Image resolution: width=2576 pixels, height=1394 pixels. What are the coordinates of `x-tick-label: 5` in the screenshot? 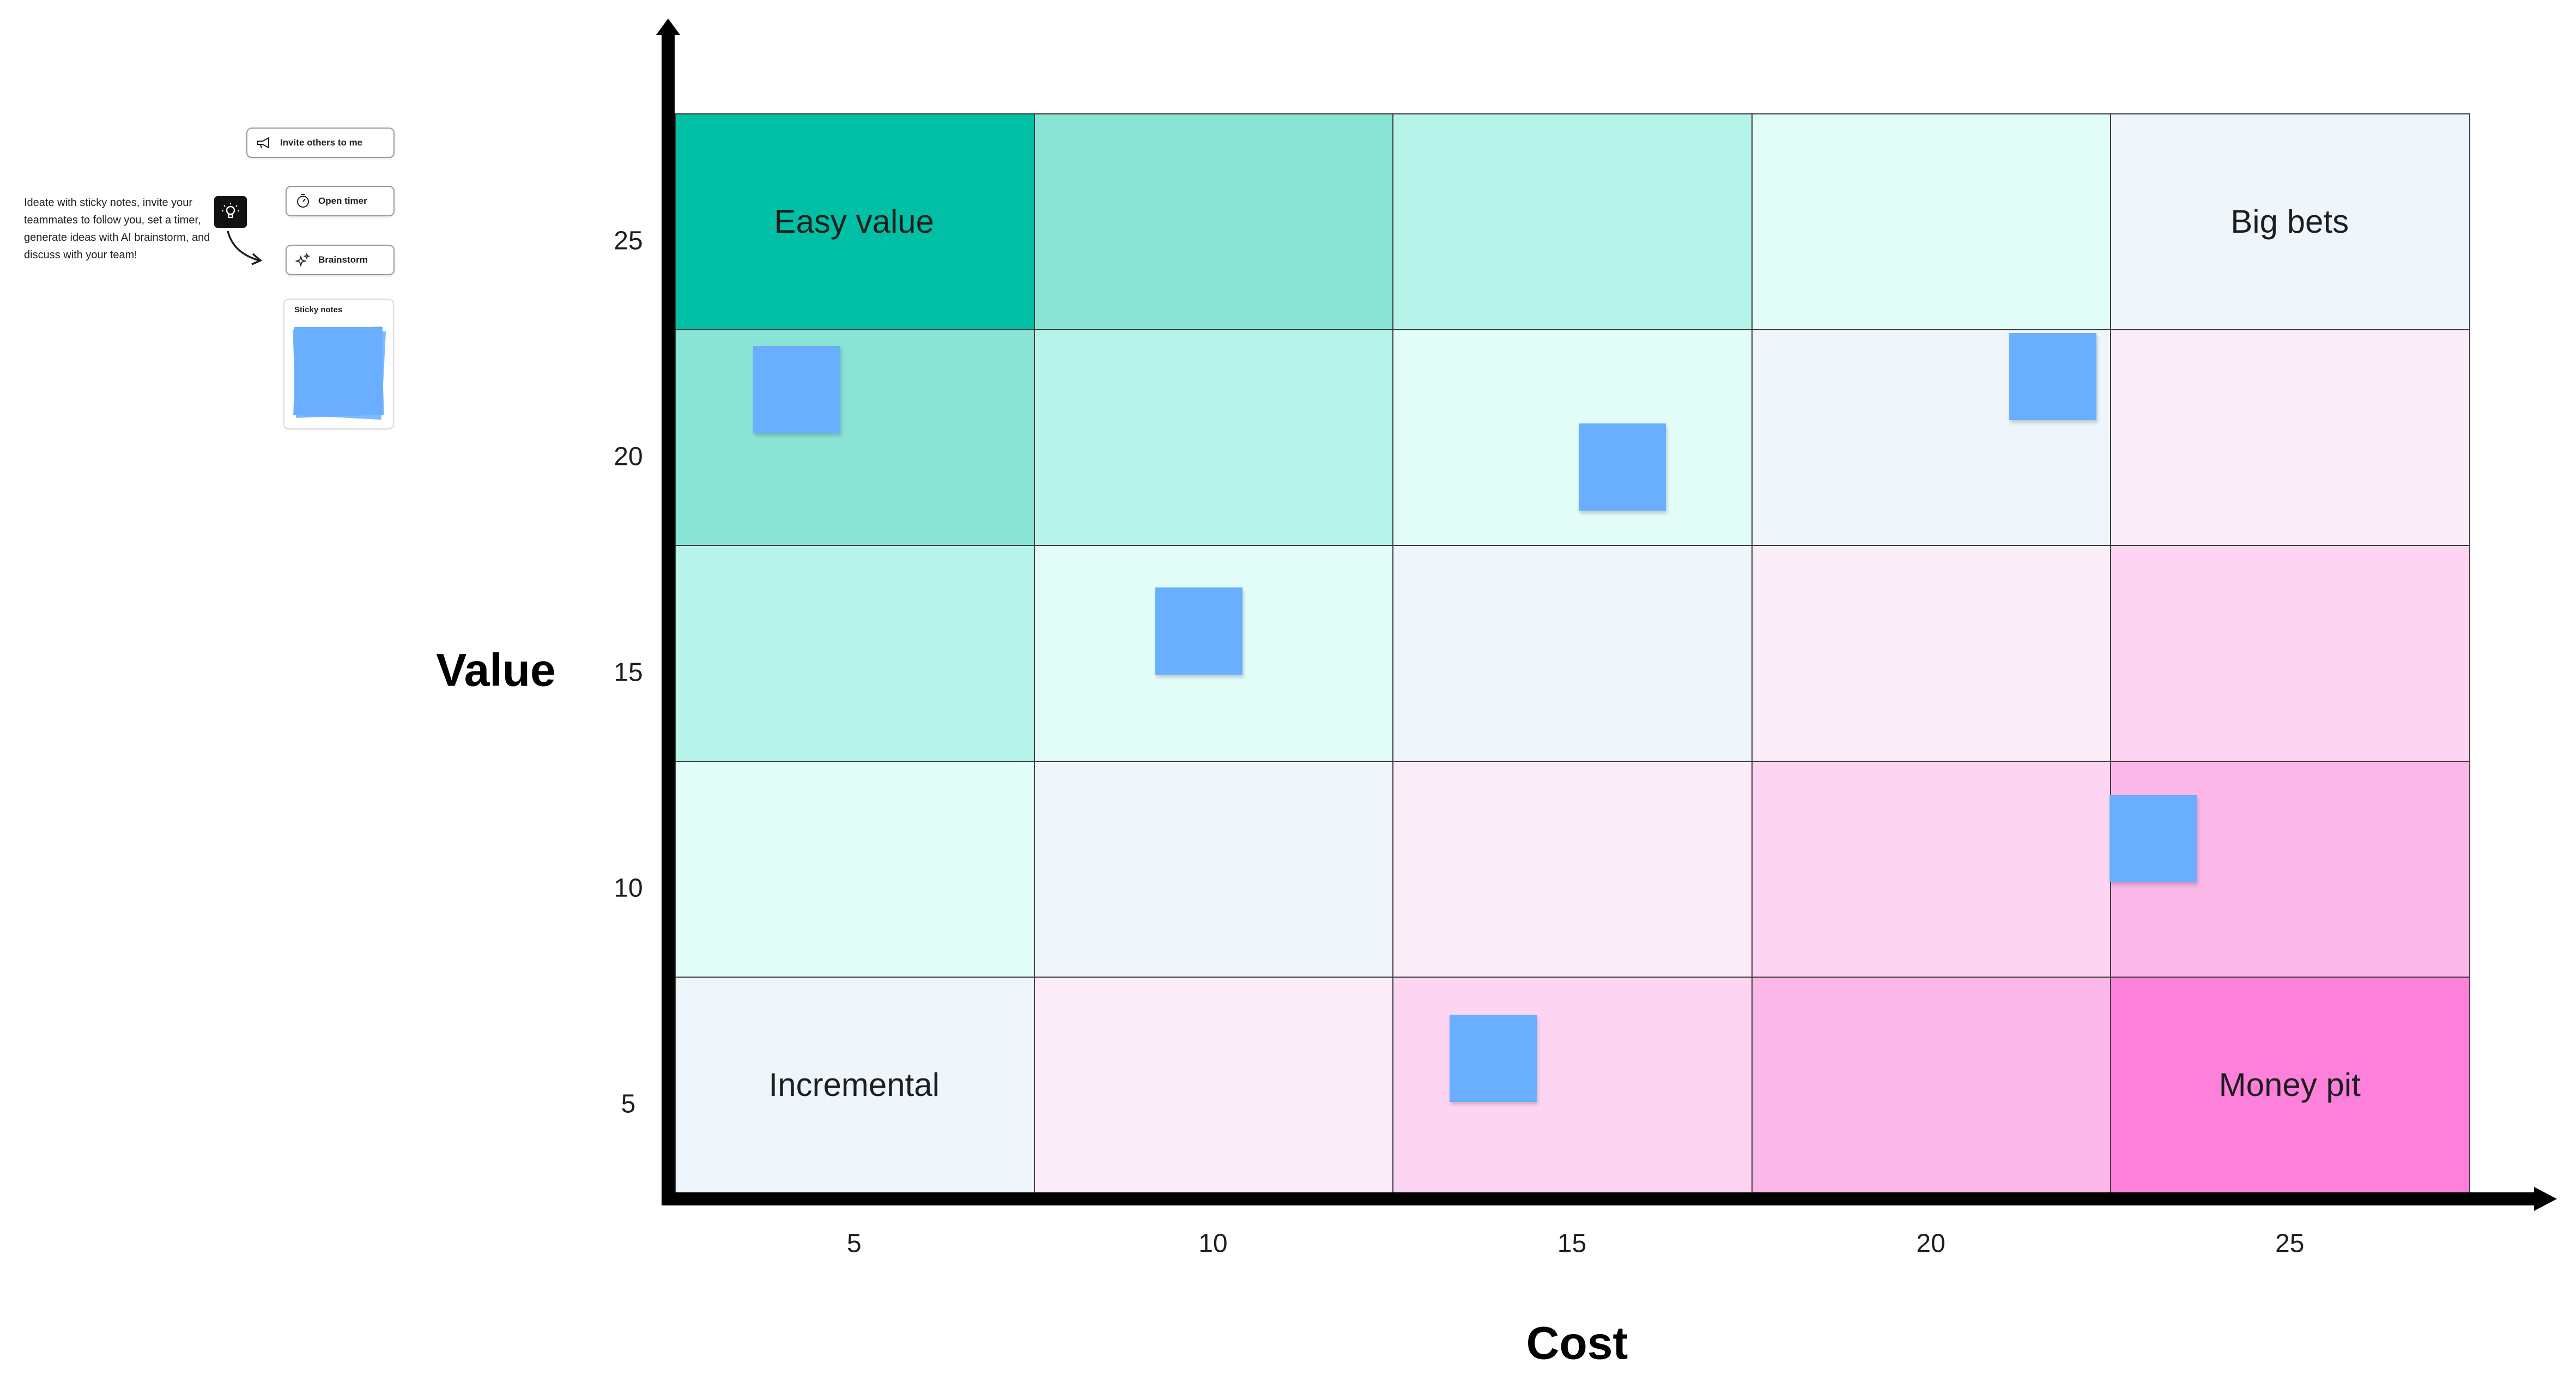 It's located at (854, 1243).